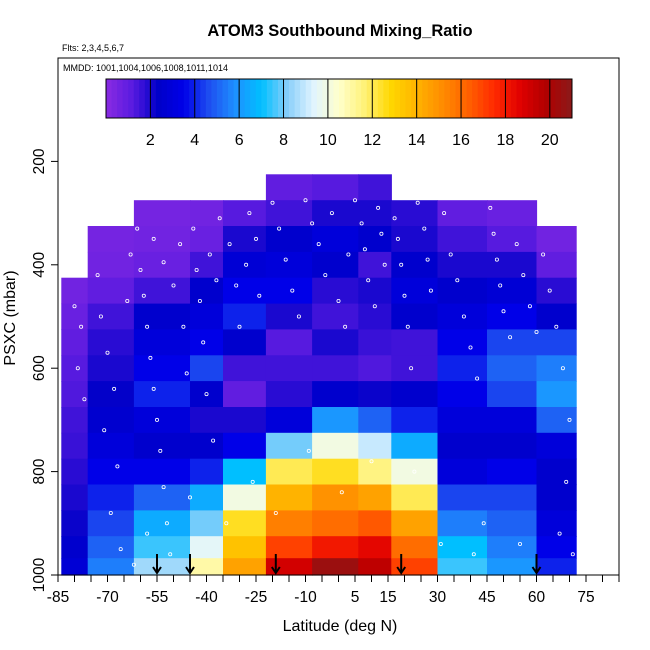 Image resolution: width=650 pixels, height=650 pixels. I want to click on colorbar-frame, so click(339, 98).